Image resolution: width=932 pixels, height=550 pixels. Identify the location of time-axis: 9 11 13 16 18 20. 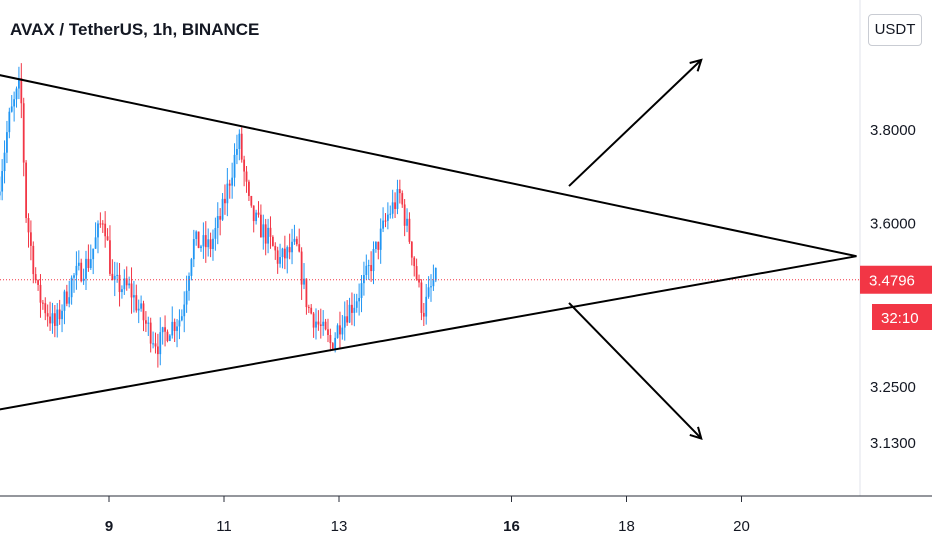
(427, 515).